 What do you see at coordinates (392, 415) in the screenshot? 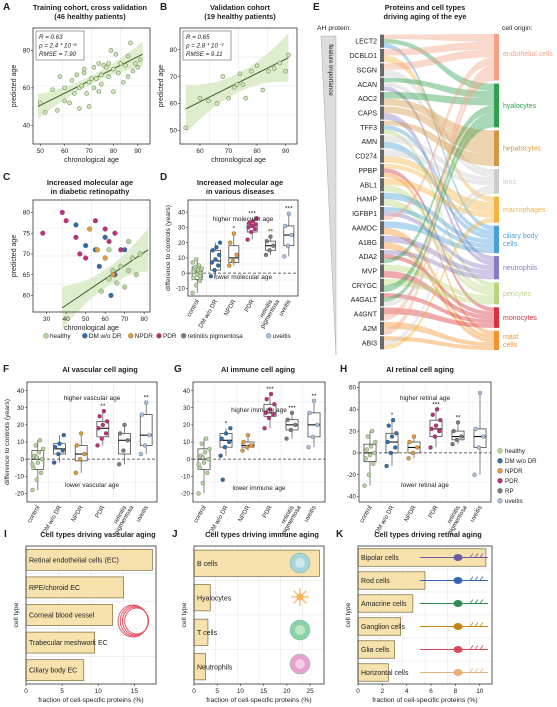
I see `significance-H: *` at bounding box center [392, 415].